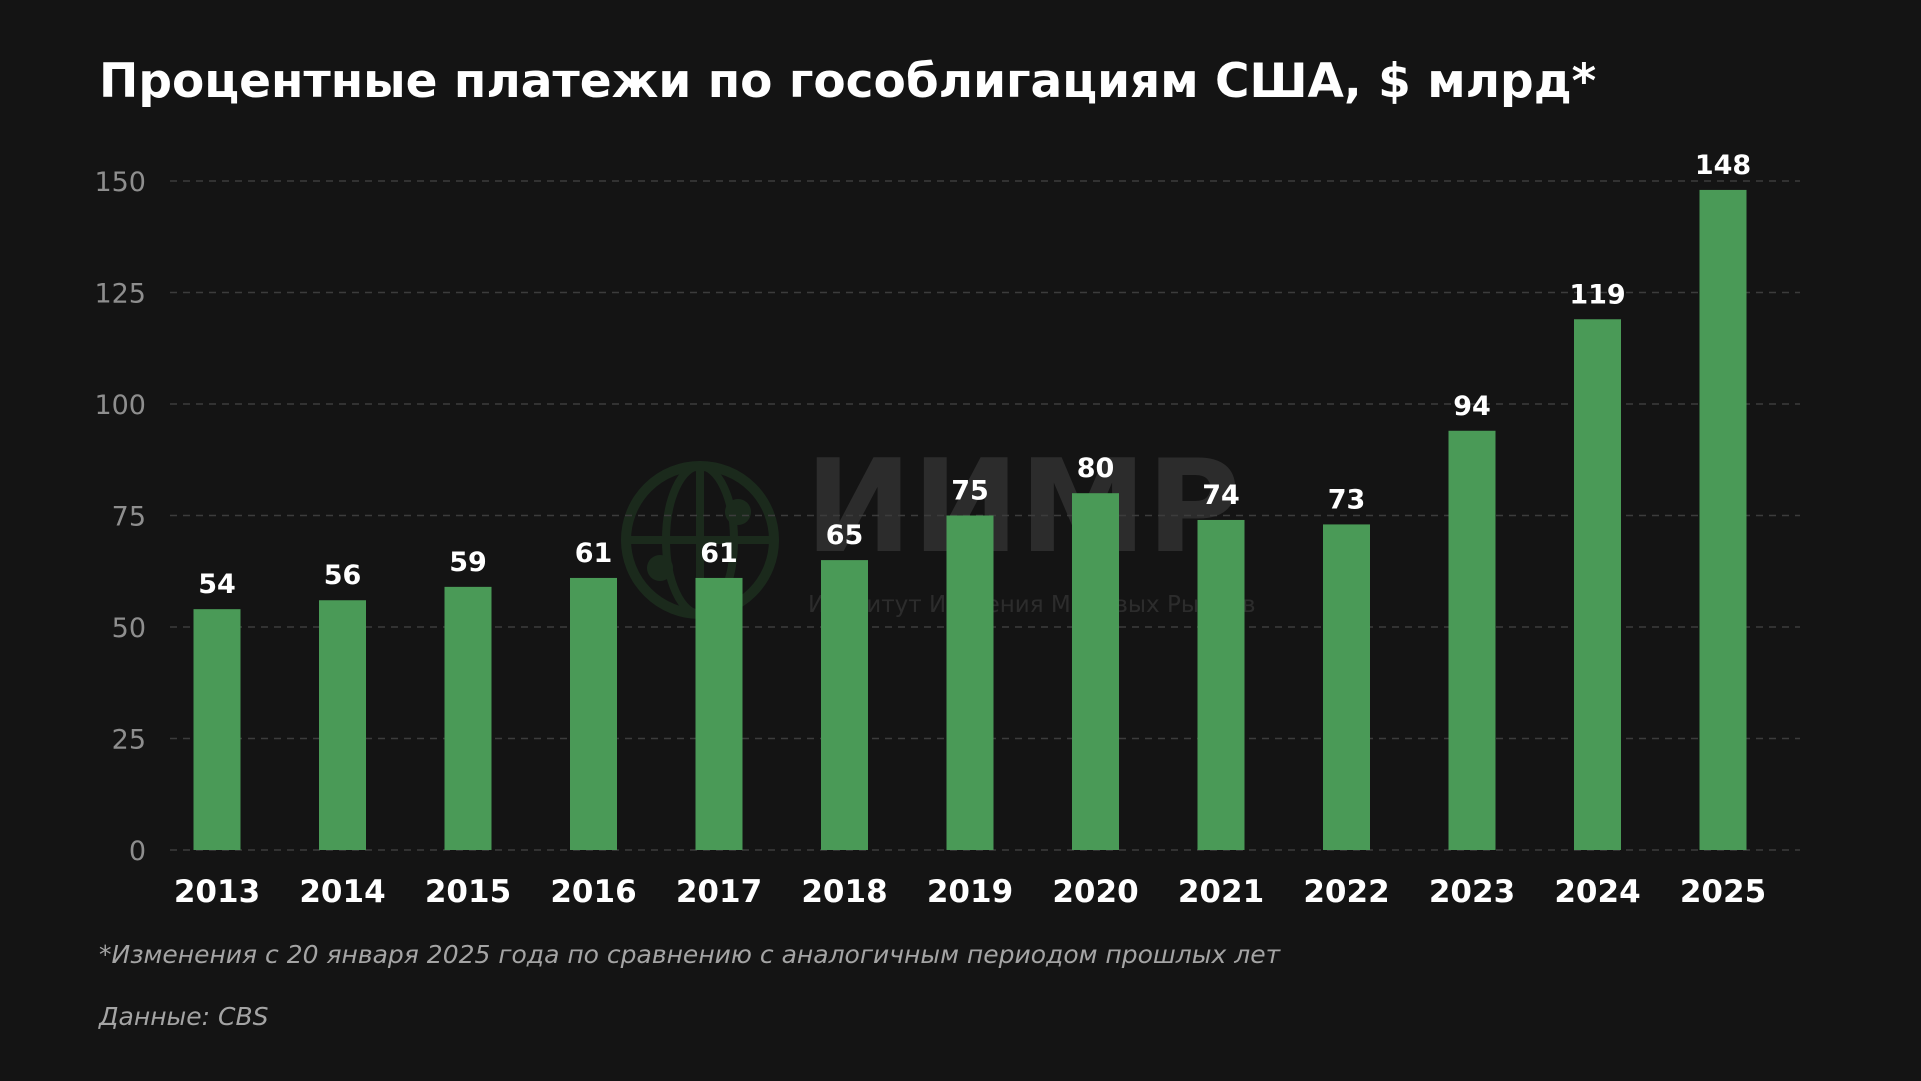 The image size is (1921, 1081). Describe the element at coordinates (844, 705) in the screenshot. I see `bar-2018` at that location.